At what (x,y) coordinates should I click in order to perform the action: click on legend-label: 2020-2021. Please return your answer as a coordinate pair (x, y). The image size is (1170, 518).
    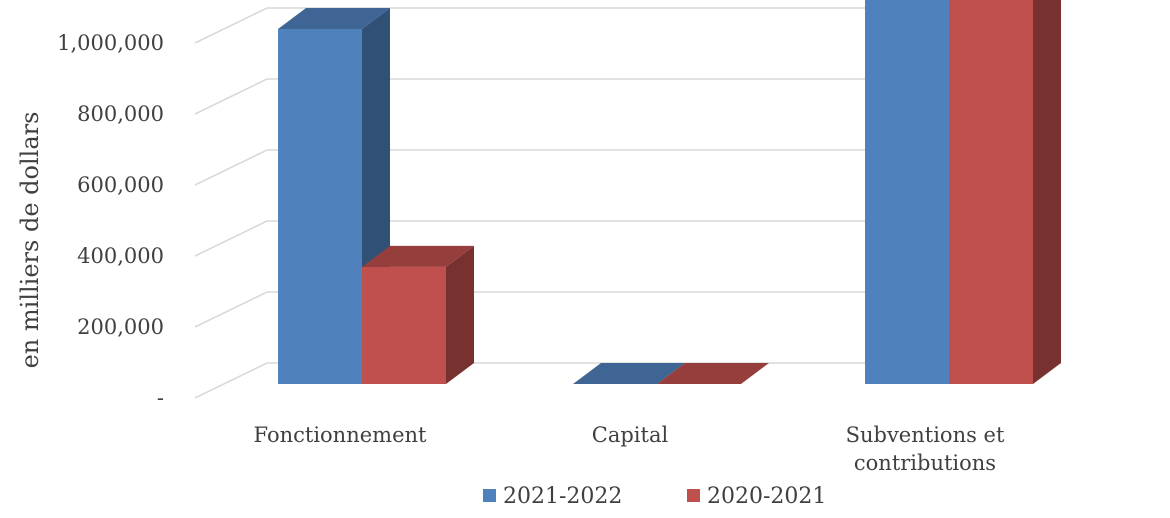
    Looking at the image, I should click on (766, 496).